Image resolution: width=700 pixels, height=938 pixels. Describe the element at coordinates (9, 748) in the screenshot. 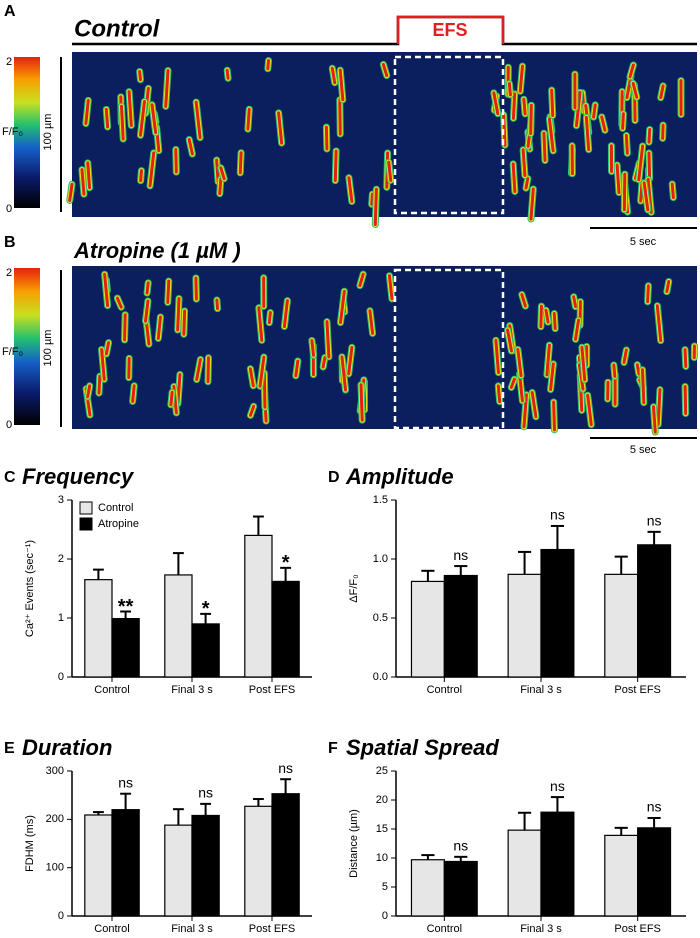

I see `panel-letter: E` at that location.